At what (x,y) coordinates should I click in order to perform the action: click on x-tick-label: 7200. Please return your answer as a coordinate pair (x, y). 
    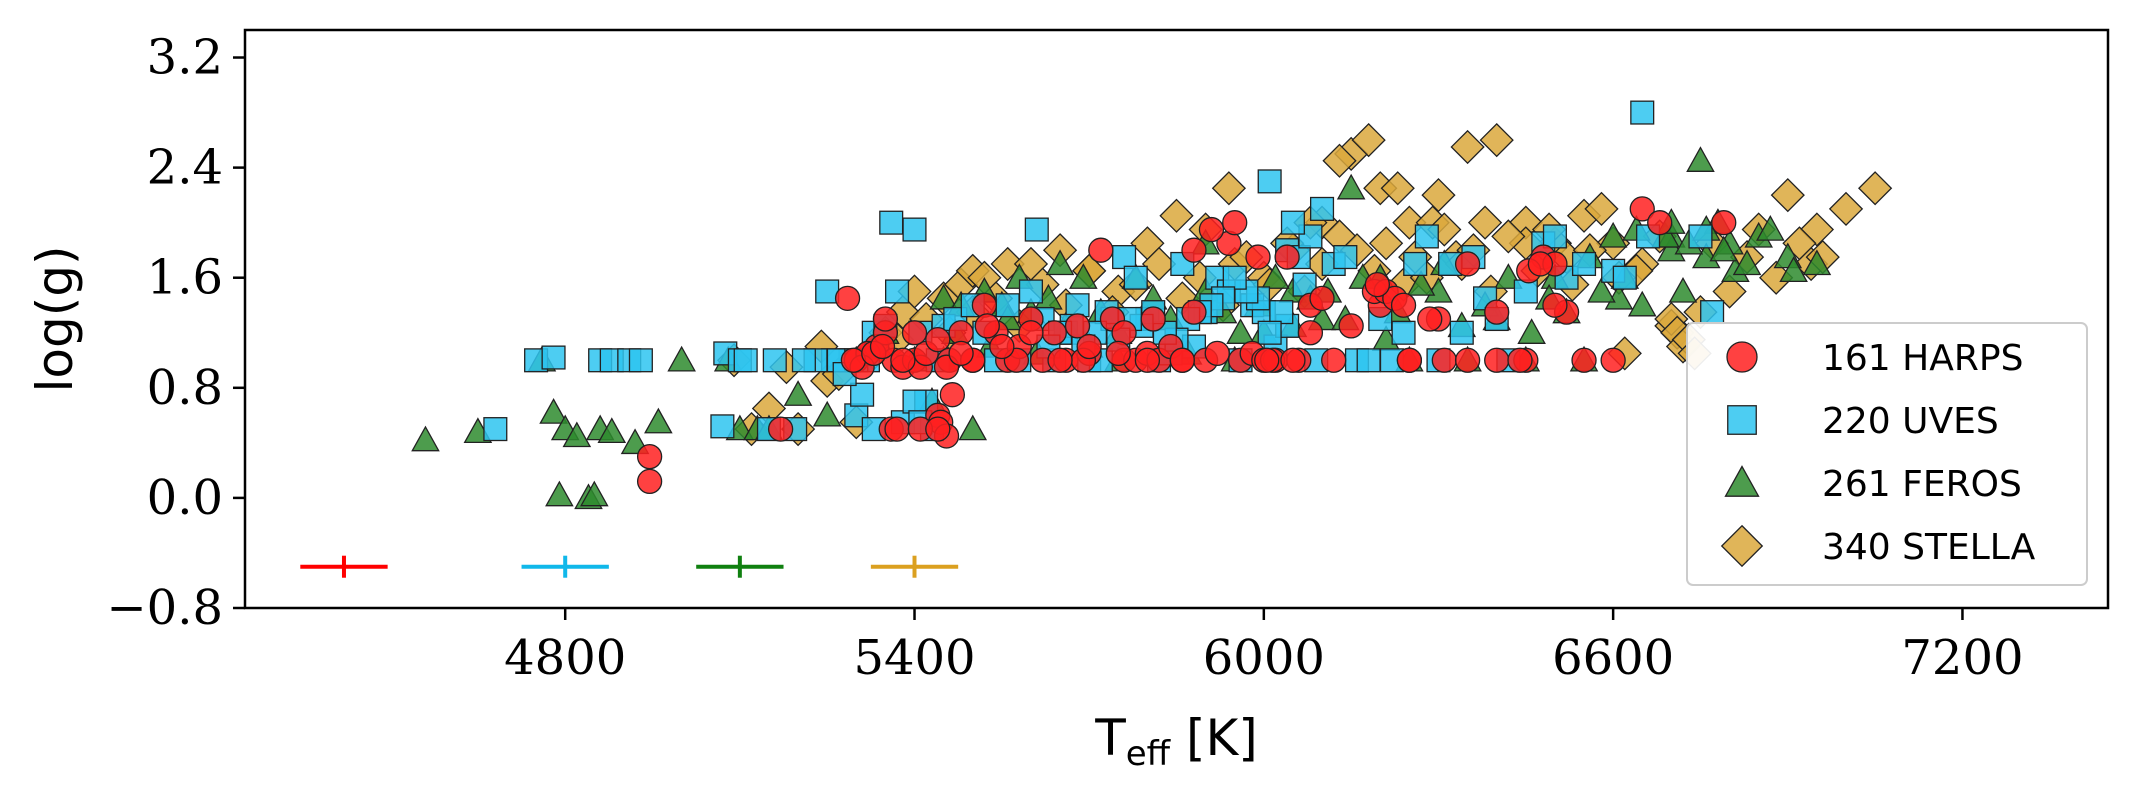
    Looking at the image, I should click on (1962, 658).